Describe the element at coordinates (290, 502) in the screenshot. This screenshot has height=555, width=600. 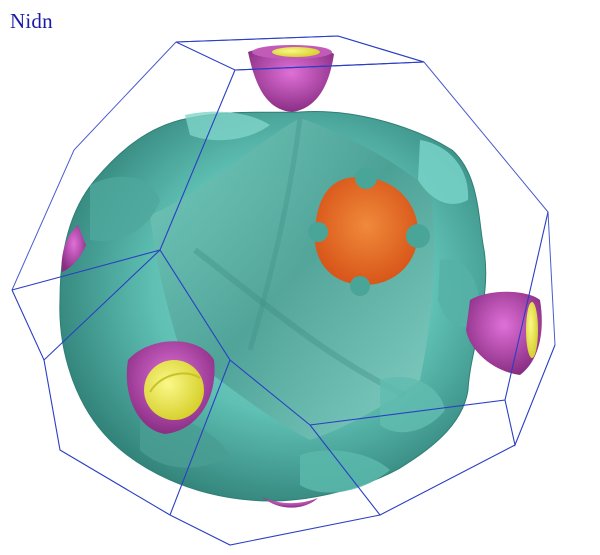
I see `pocket-bottom` at that location.